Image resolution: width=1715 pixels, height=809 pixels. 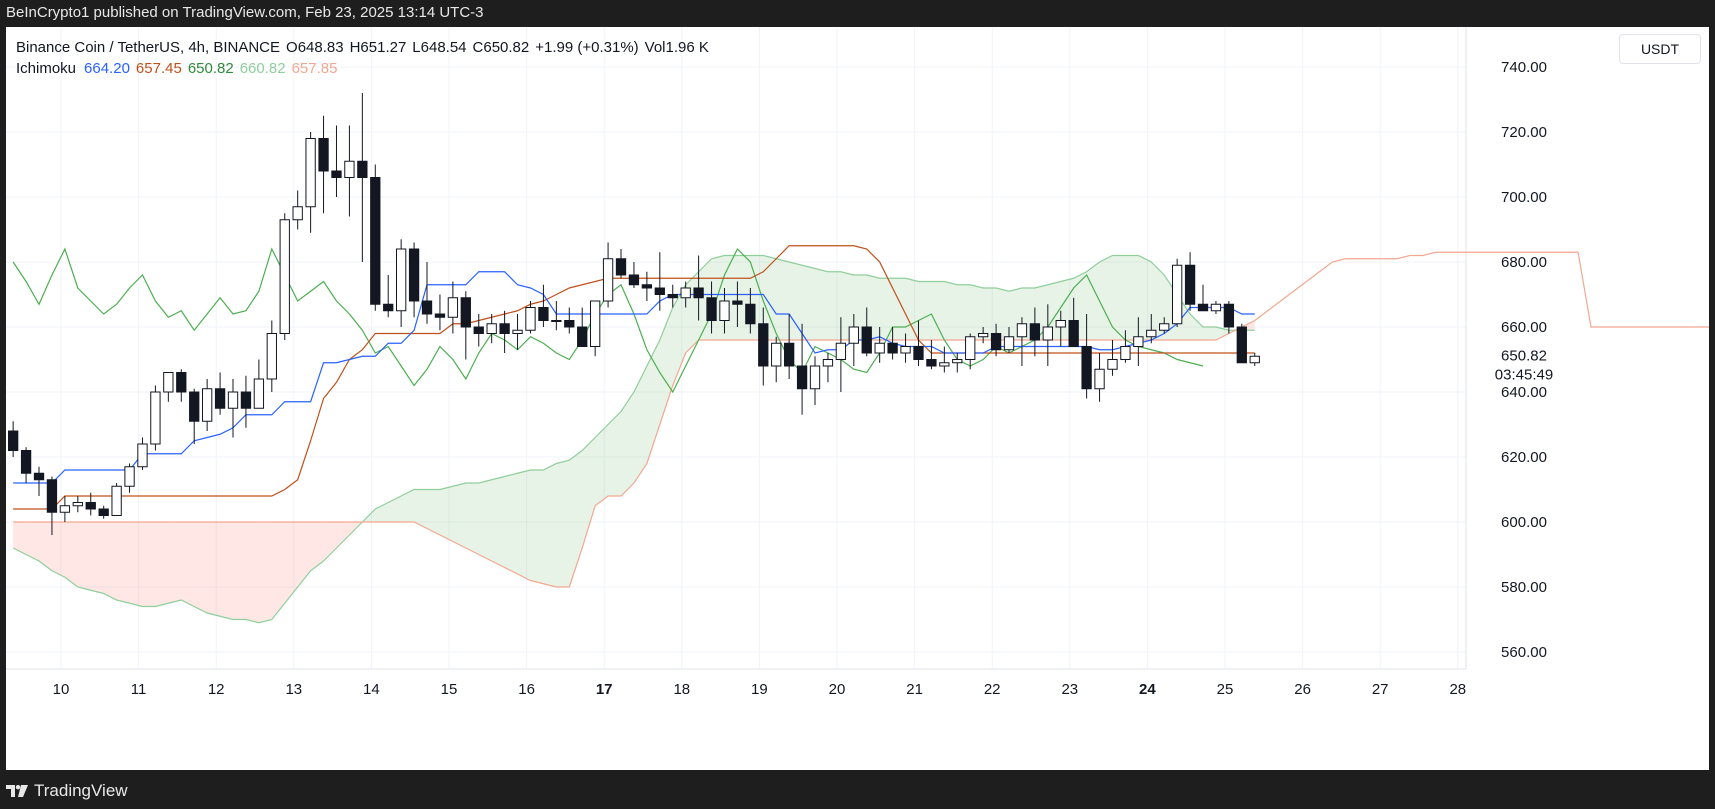 I want to click on time-tick-label: 20, so click(x=837, y=689).